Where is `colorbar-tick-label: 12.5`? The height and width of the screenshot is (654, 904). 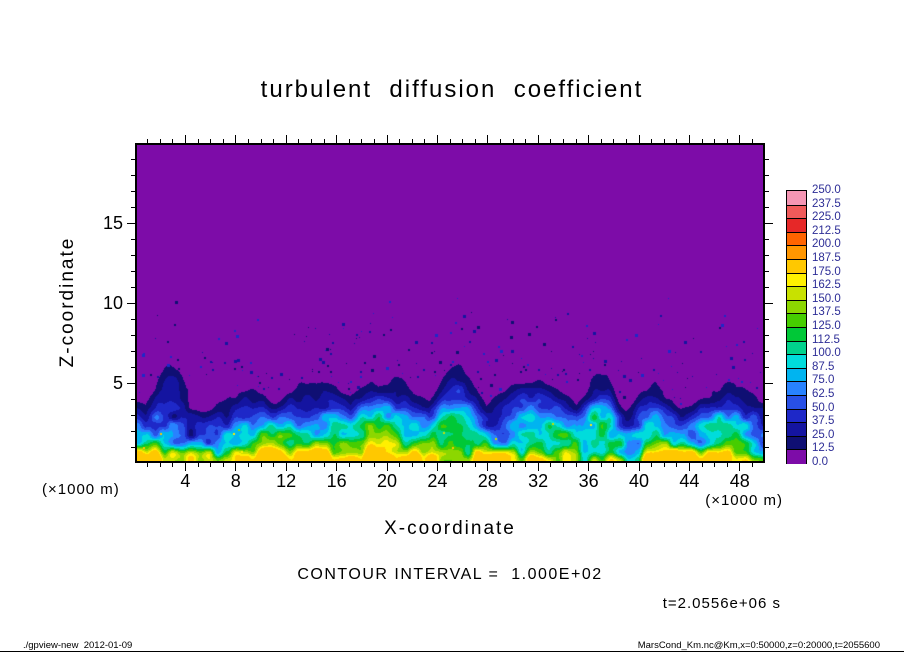
colorbar-tick-label: 12.5 is located at coordinates (823, 448).